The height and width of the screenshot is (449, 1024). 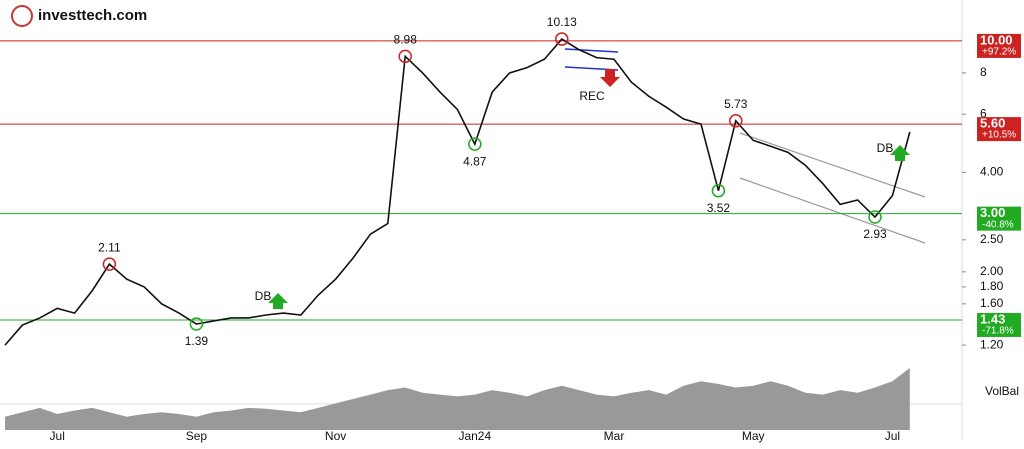 What do you see at coordinates (591, 50) in the screenshot?
I see `rectangle-line` at bounding box center [591, 50].